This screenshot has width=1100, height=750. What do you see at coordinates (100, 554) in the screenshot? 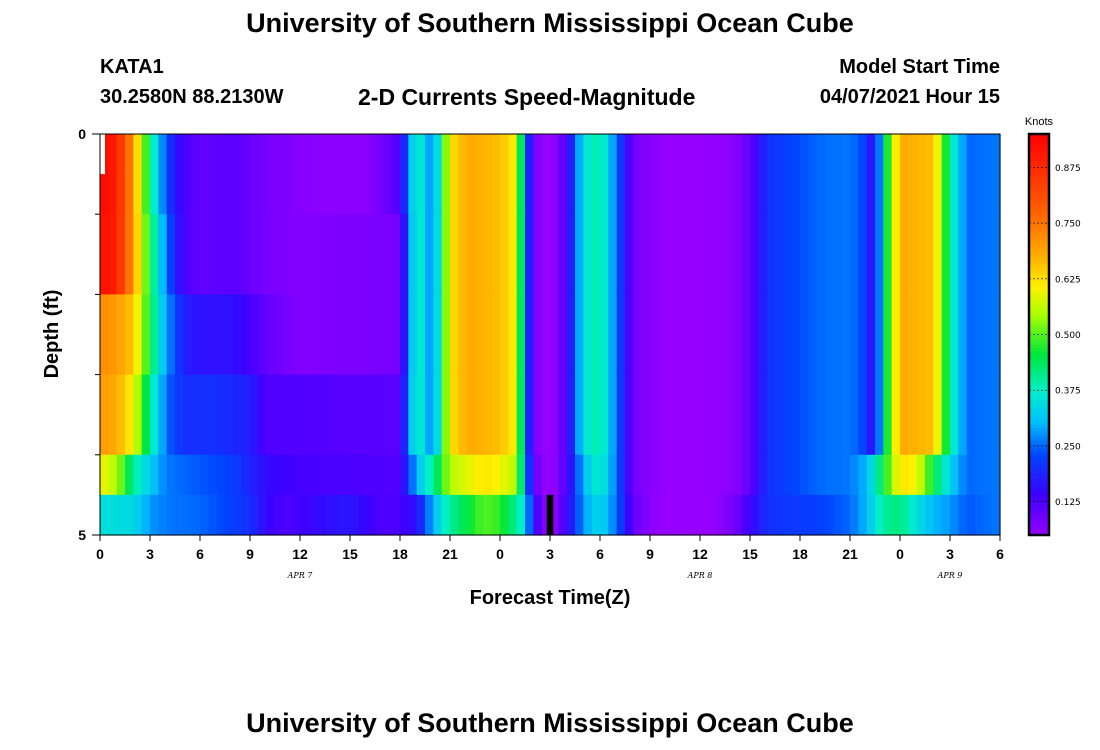
I see `x-tick-label: 0` at bounding box center [100, 554].